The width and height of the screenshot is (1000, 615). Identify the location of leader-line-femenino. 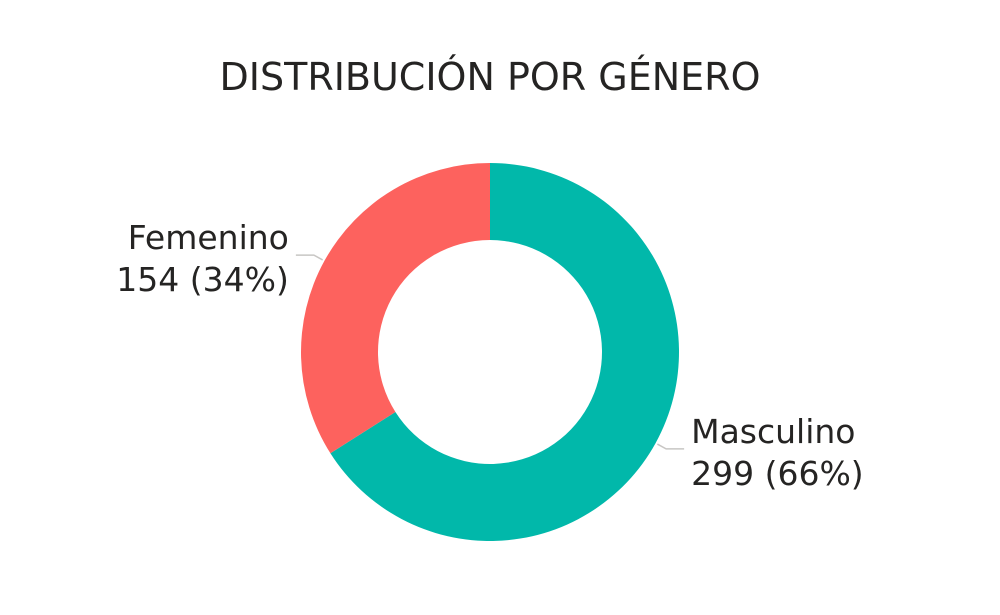
(309, 257).